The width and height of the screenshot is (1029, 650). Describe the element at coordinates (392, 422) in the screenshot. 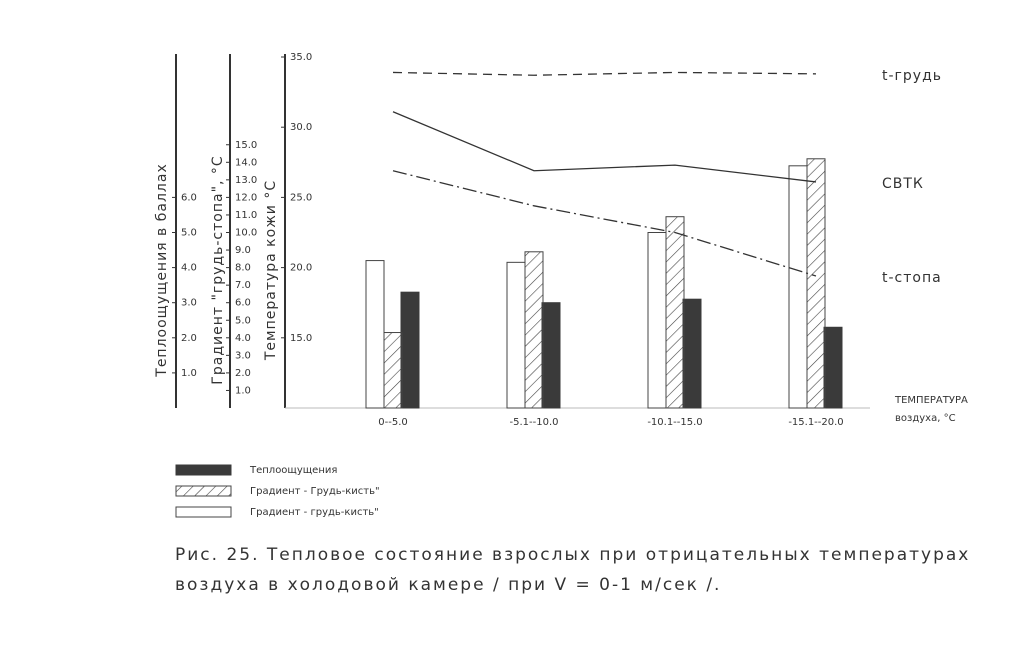

I see `x-tick-label: 0--5.0` at that location.